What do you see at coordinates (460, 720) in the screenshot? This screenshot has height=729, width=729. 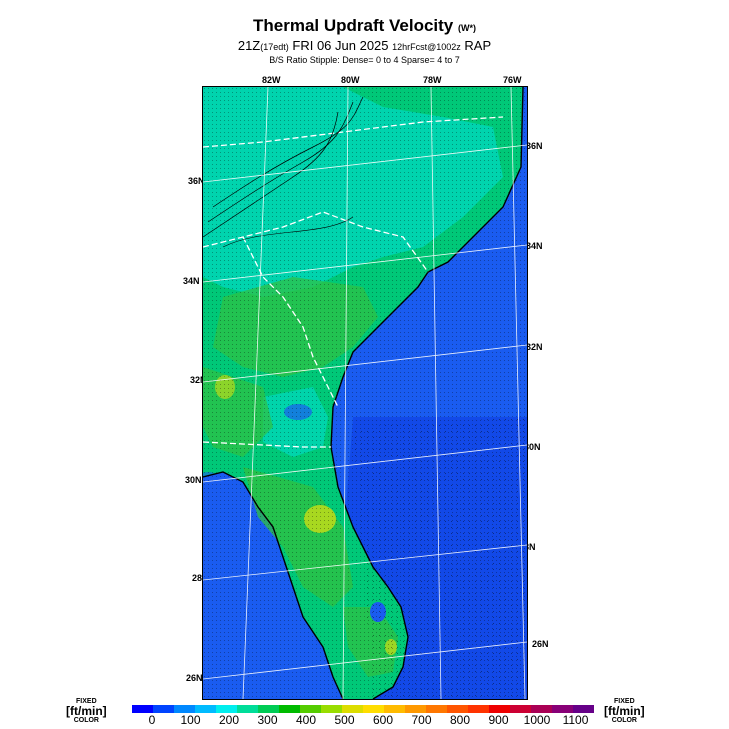 I see `scale-tick-label: 800` at bounding box center [460, 720].